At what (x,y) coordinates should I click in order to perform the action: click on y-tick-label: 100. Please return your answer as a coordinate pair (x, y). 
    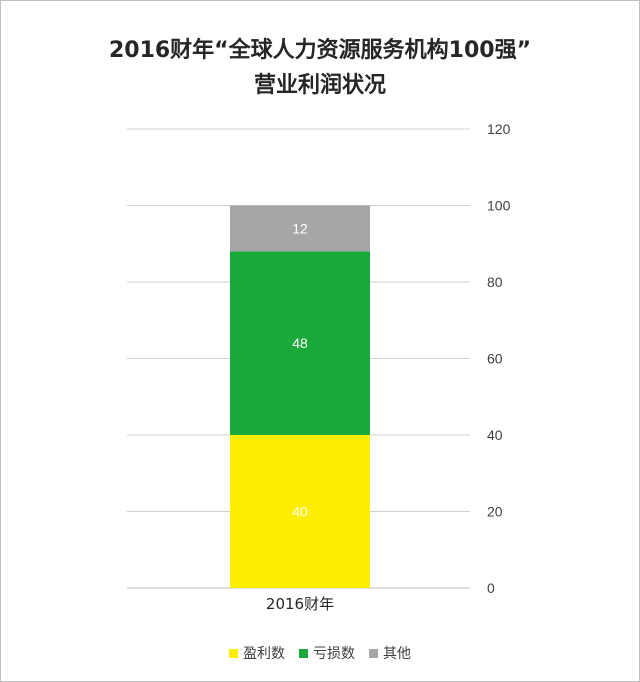
    Looking at the image, I should click on (499, 206).